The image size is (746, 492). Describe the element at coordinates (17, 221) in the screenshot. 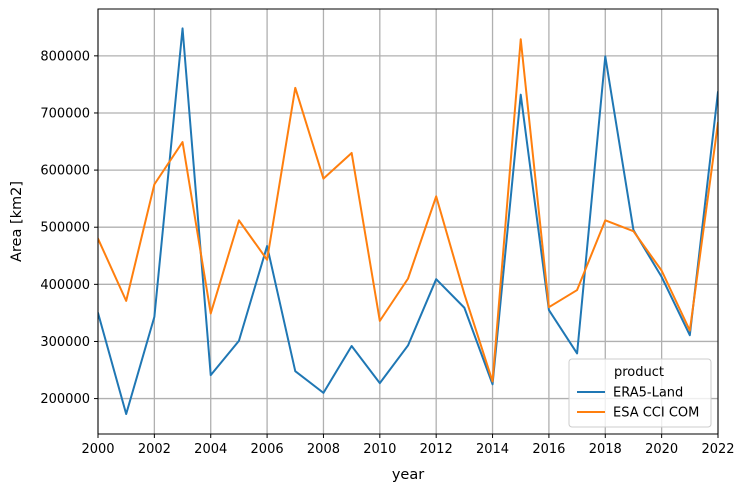

I see `y-axis-label: Area [km2]` at that location.